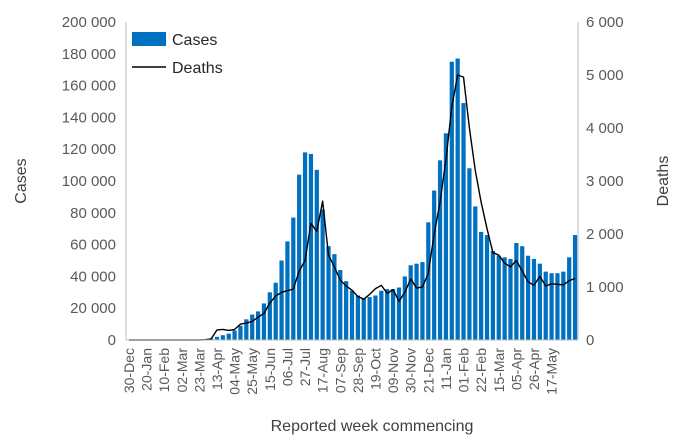 This screenshot has height=446, width=688. I want to click on y-axis-title-text: Cases, so click(21, 180).